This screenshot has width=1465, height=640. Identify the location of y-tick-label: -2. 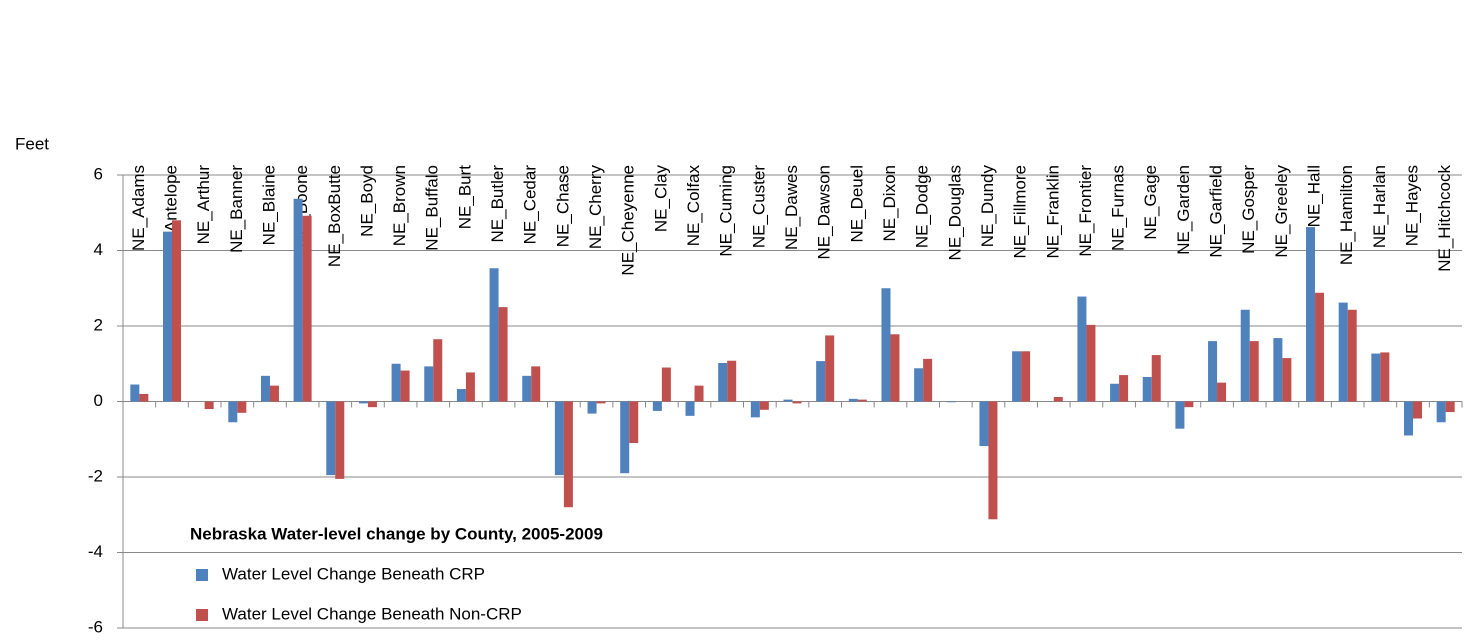
(95, 475).